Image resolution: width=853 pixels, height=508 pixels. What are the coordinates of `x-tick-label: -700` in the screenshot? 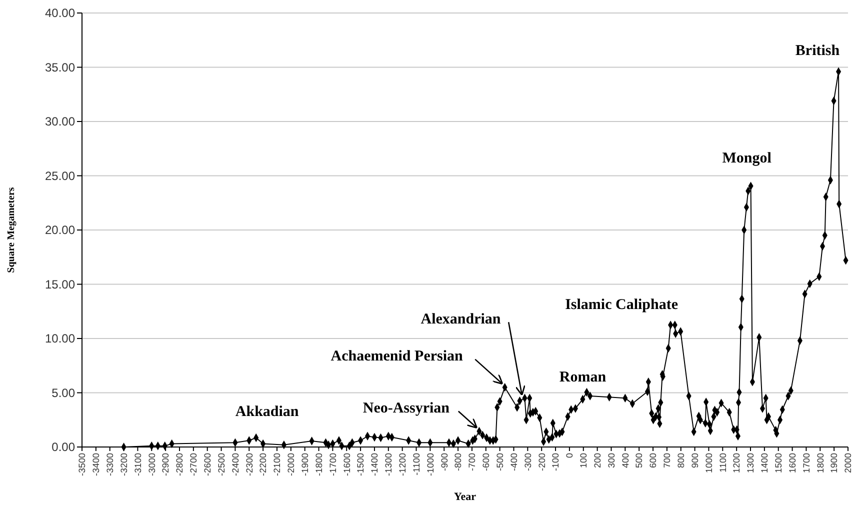 It's located at (472, 462).